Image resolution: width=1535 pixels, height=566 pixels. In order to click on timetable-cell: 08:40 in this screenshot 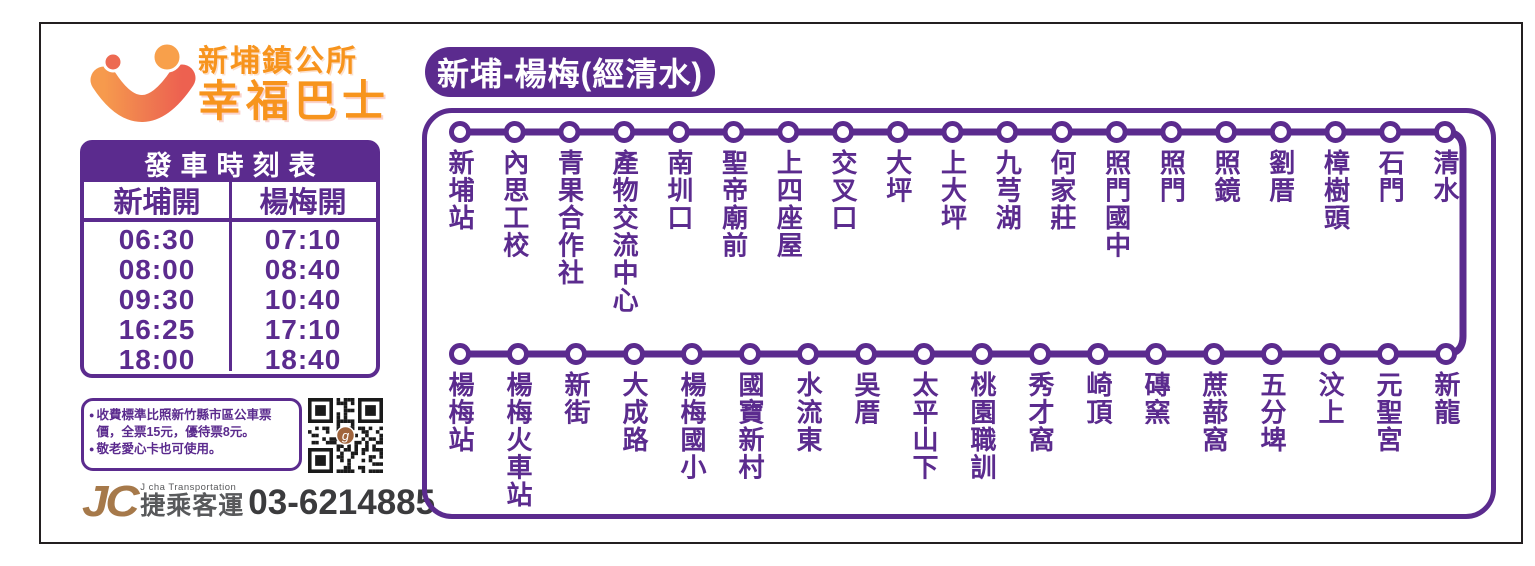, I will do `click(303, 269)`.